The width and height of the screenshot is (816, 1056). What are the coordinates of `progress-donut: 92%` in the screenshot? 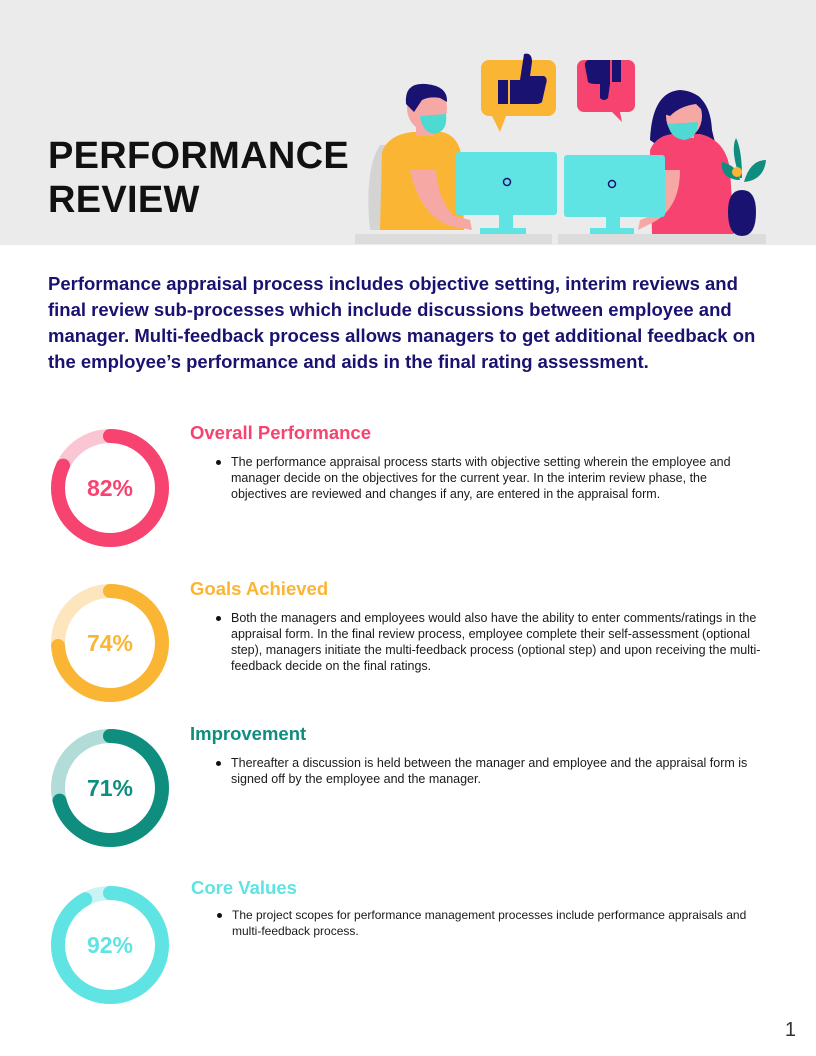 It's located at (110, 945).